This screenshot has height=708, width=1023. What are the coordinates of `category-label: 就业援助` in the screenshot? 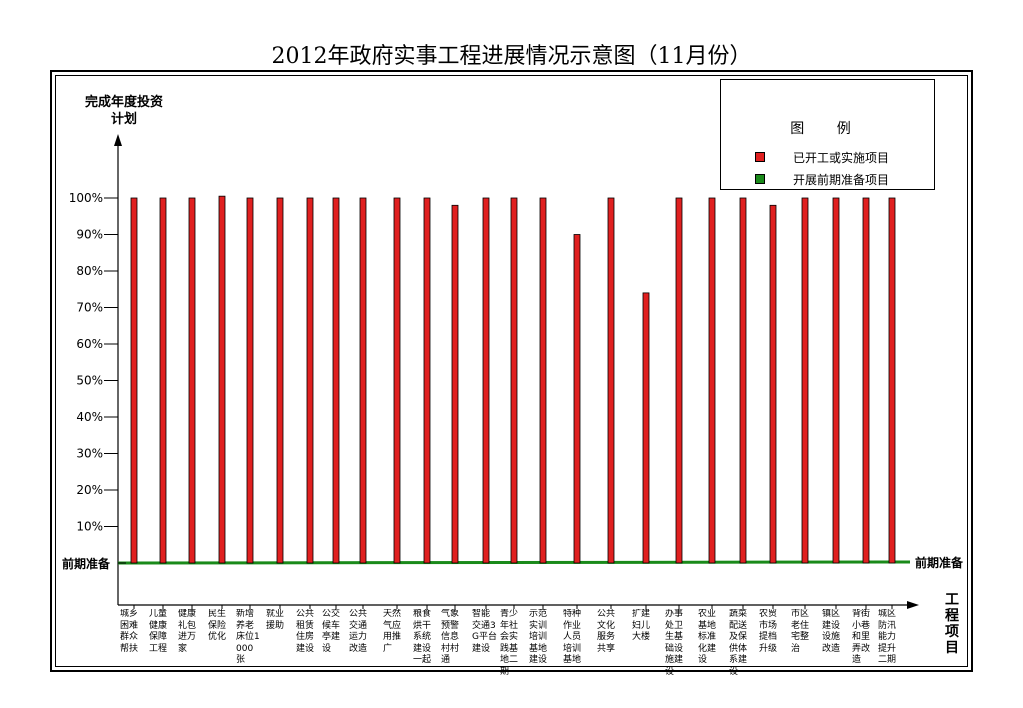 It's located at (275, 620).